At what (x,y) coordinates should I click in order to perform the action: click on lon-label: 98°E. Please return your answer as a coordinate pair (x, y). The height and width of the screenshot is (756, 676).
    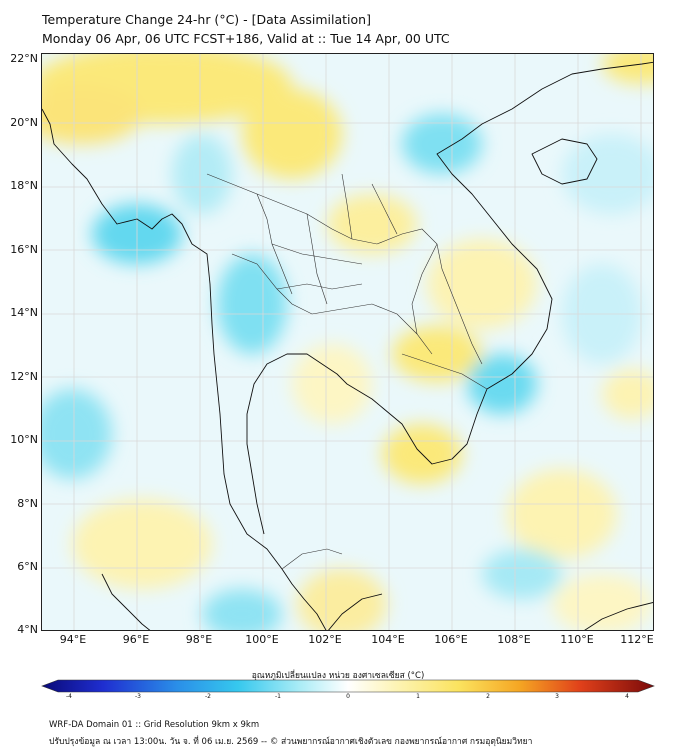
    Looking at the image, I should click on (199, 639).